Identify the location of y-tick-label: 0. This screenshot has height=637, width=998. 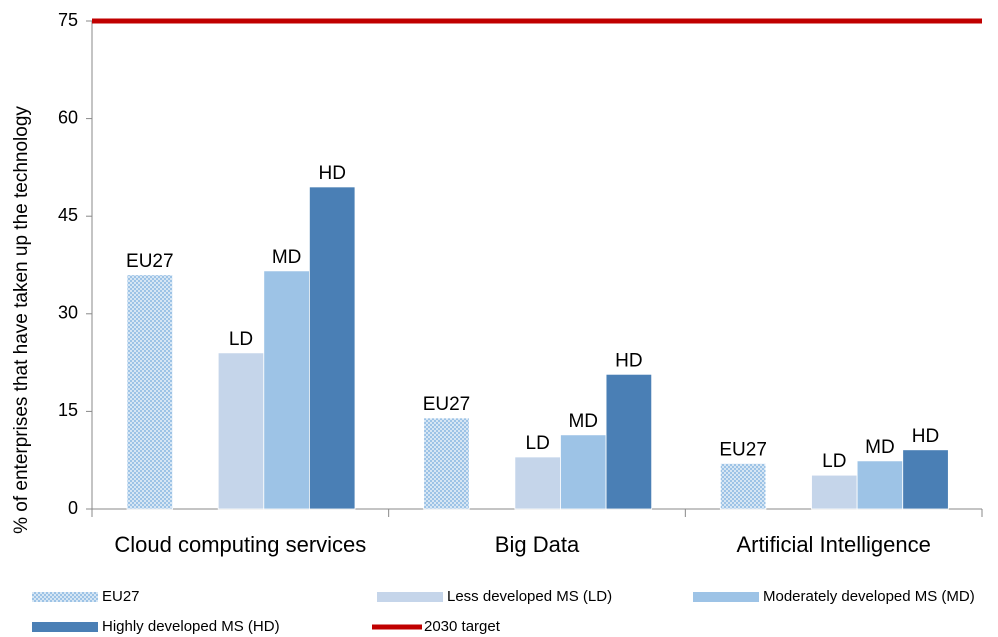
(73, 508).